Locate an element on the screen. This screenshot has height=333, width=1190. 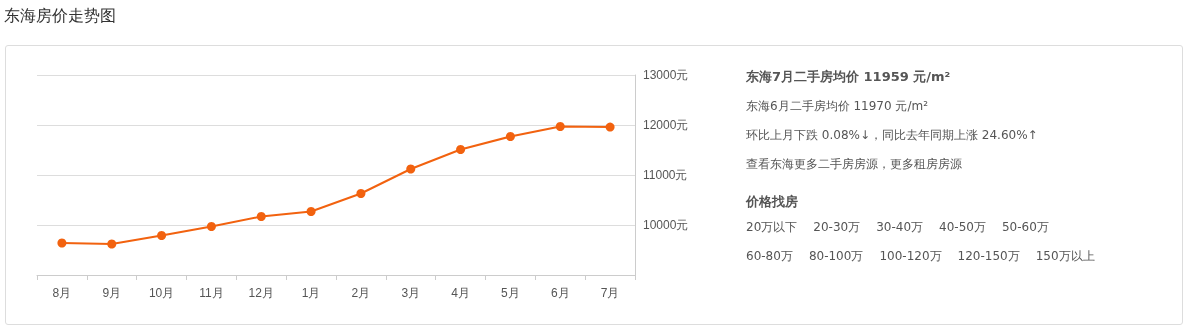
x-tick-label: 1月 is located at coordinates (311, 293).